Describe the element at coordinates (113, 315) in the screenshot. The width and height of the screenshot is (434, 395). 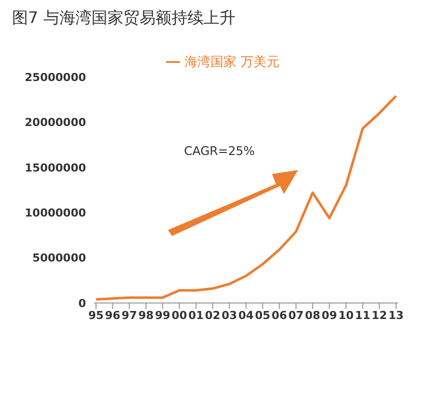
I see `x-tick-label: 96` at that location.